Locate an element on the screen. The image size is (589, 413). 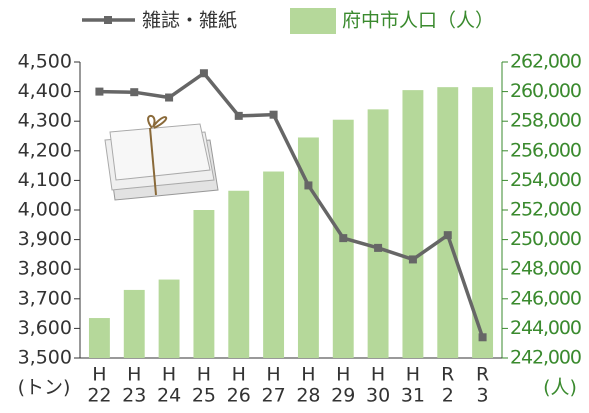
x-tick-label: 24 is located at coordinates (169, 396).